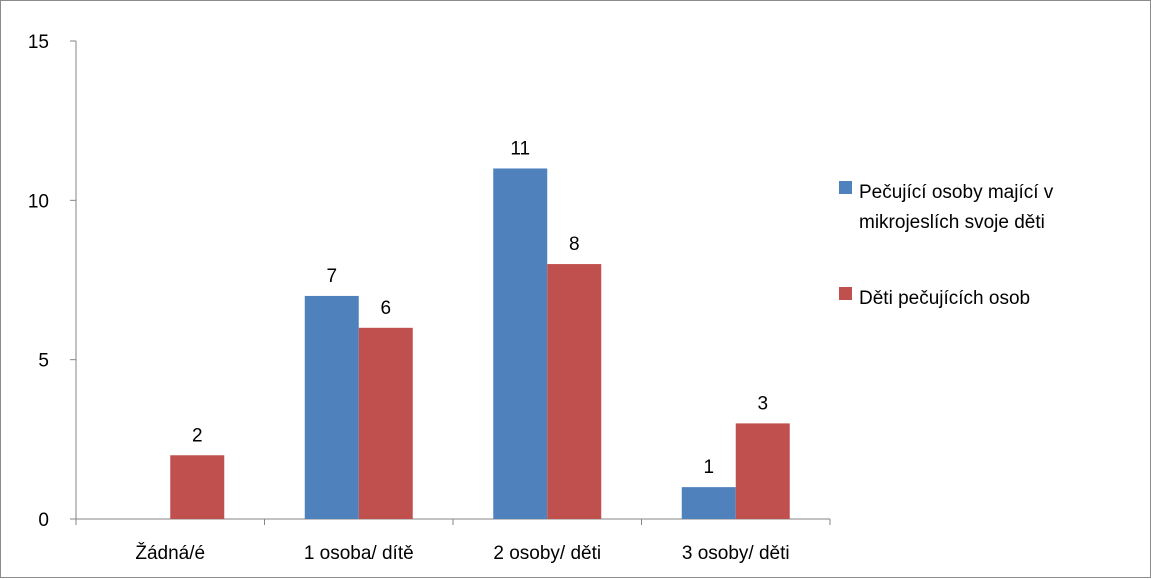 This screenshot has height=579, width=1151. What do you see at coordinates (708, 467) in the screenshot?
I see `data-label: 1` at bounding box center [708, 467].